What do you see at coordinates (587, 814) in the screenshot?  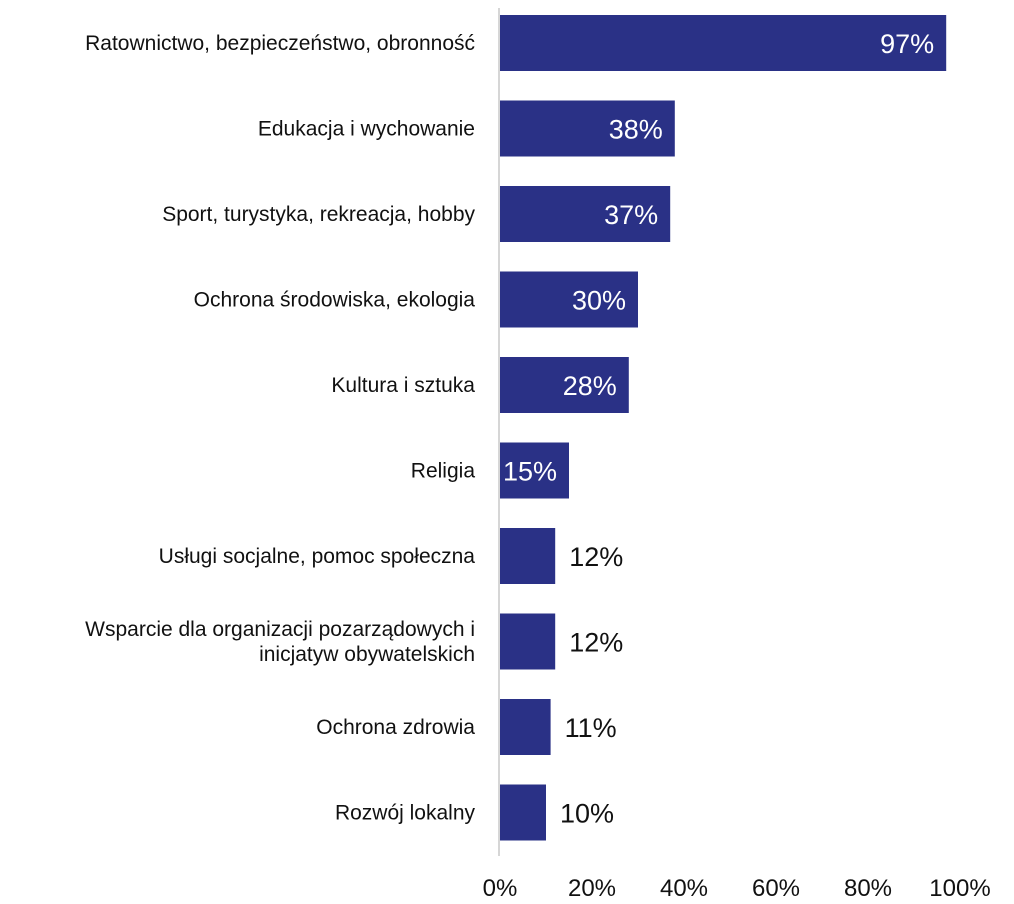 I see `value-label: 10%` at bounding box center [587, 814].